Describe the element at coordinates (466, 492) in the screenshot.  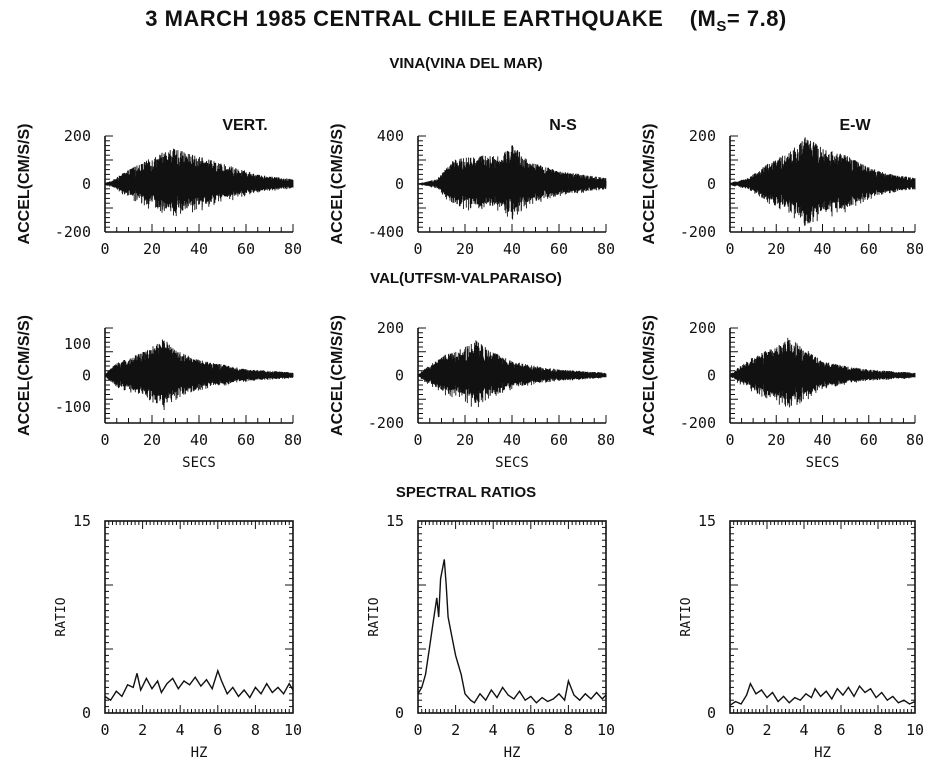
I see `section-title-spectral: SPECTRAL RATIOS` at that location.